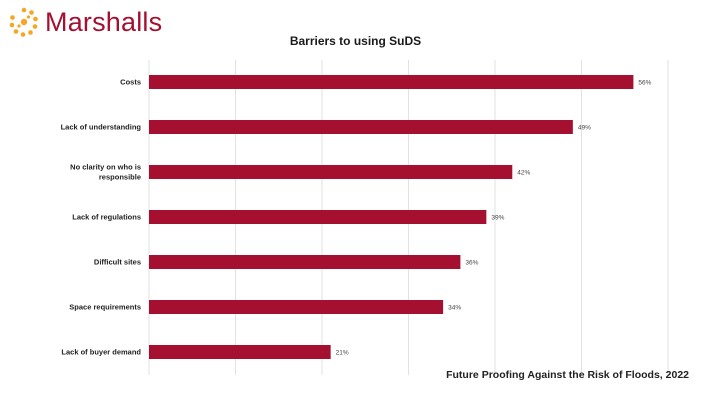 Image resolution: width=711 pixels, height=400 pixels. Describe the element at coordinates (355, 41) in the screenshot. I see `chart-title: Barriers to using SuDS` at that location.